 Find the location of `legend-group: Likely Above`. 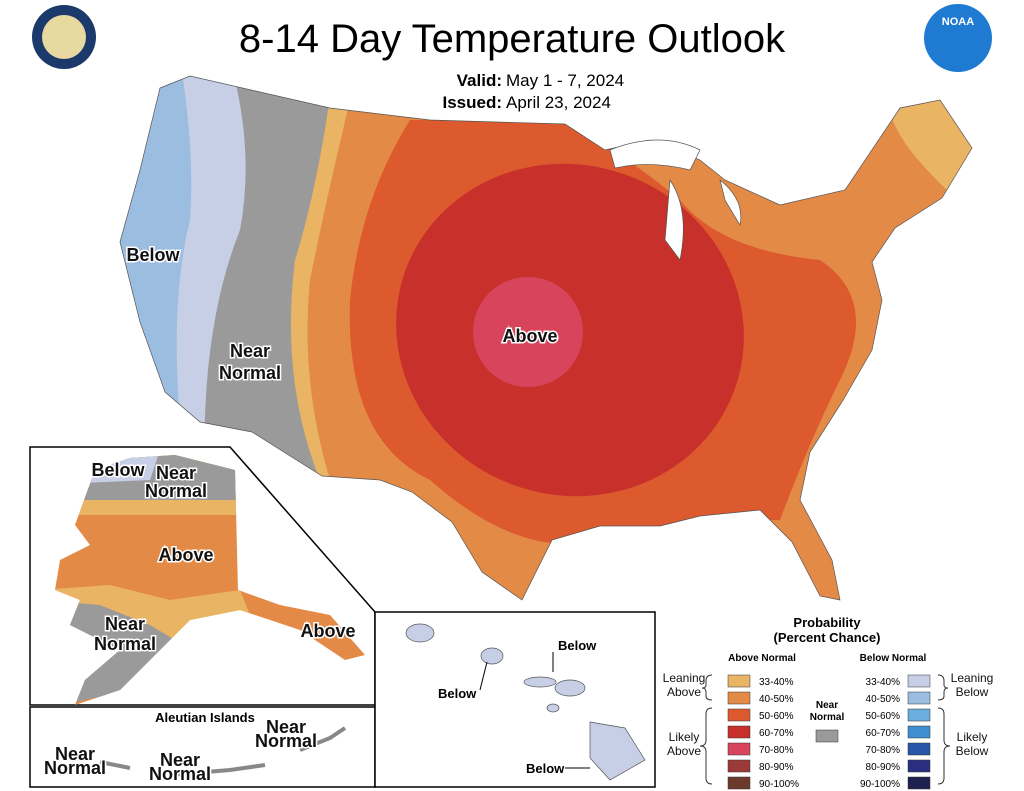

legend-group: Likely Above is located at coordinates (684, 744).